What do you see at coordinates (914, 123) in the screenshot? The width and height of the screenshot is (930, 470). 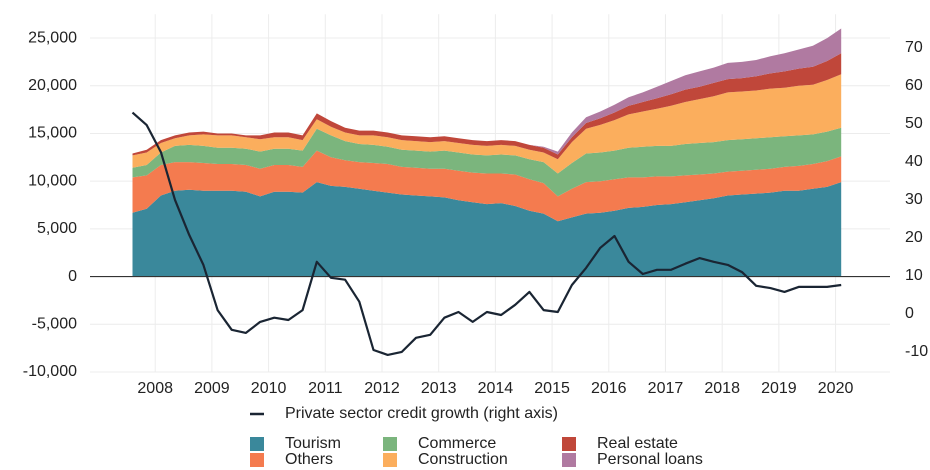 I see `y2-tick-label: 50` at bounding box center [914, 123].